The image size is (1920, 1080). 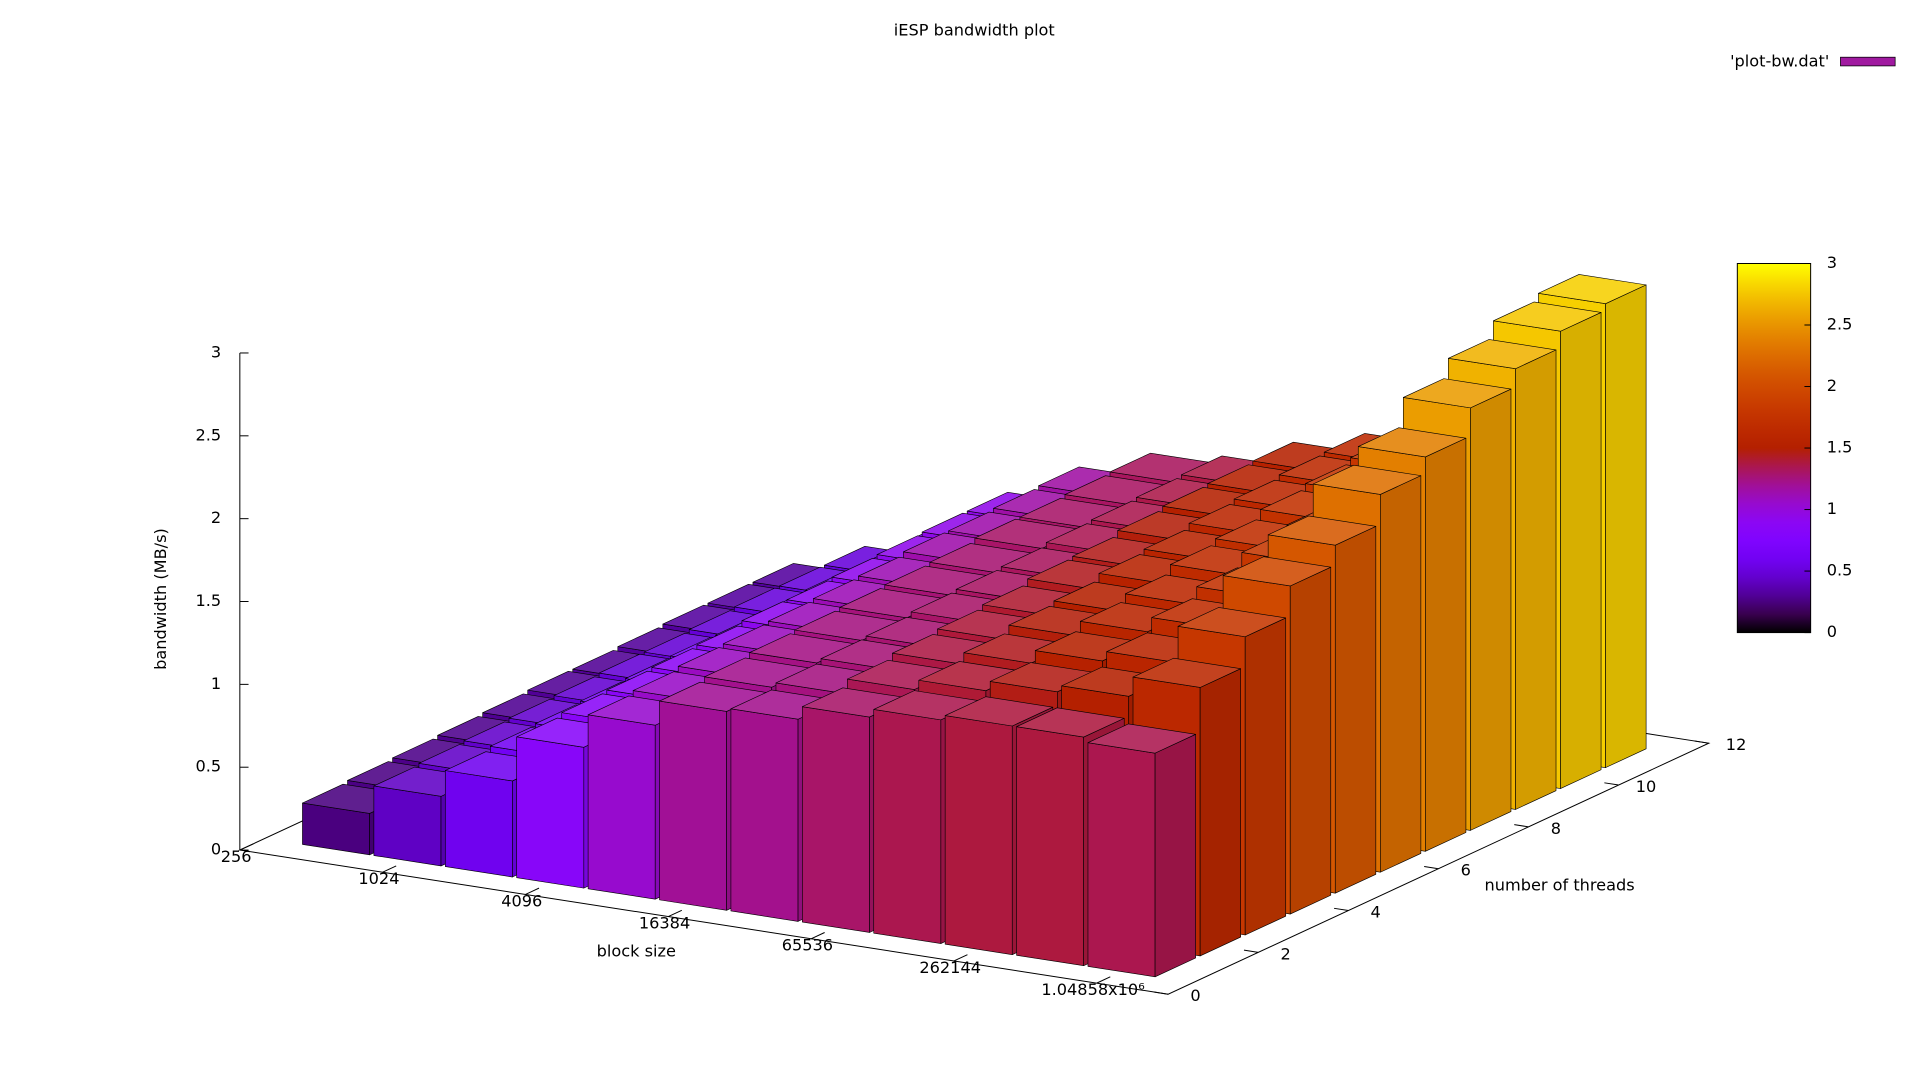 I want to click on z-axis-label: bandwidth (MB/s), so click(x=160, y=599).